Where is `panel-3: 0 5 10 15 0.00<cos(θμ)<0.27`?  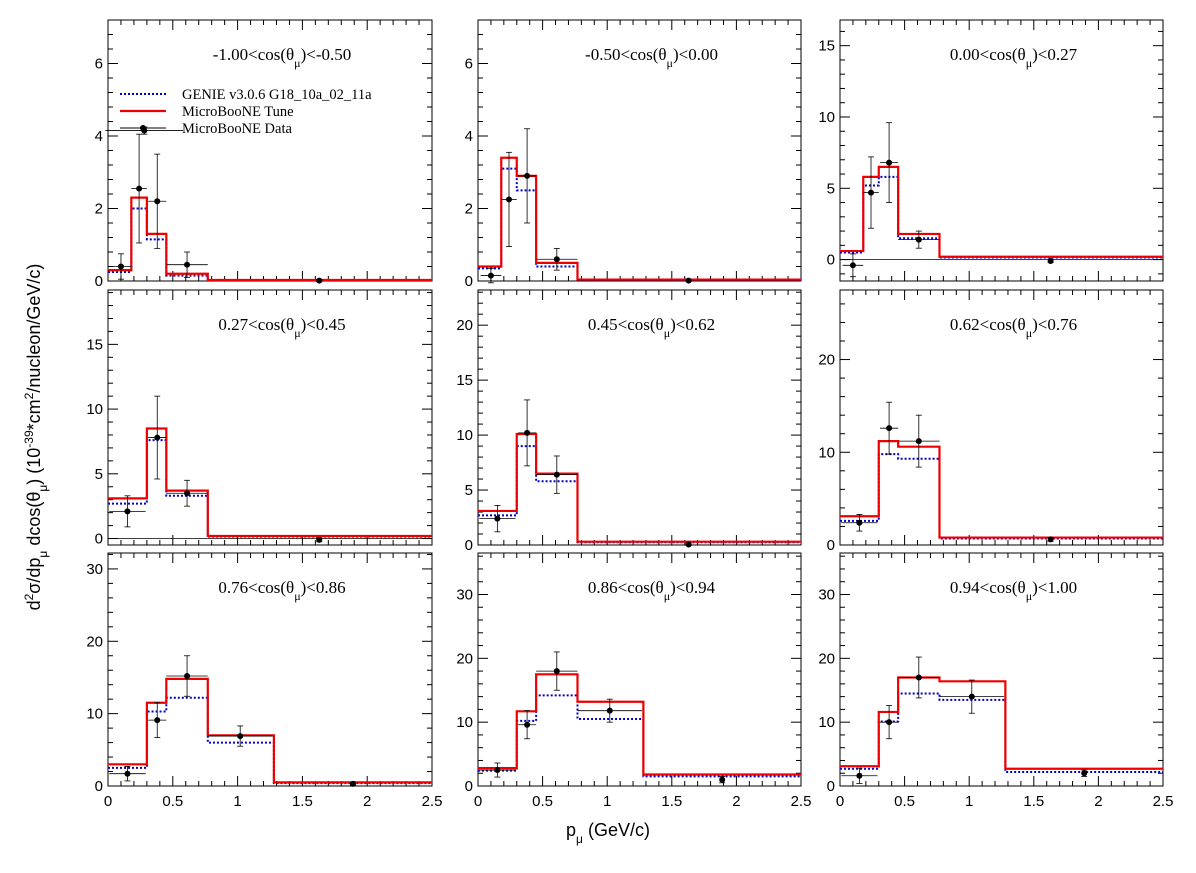 panel-3: 0 5 10 15 0.00<cos(θμ)<0.27 is located at coordinates (991, 150).